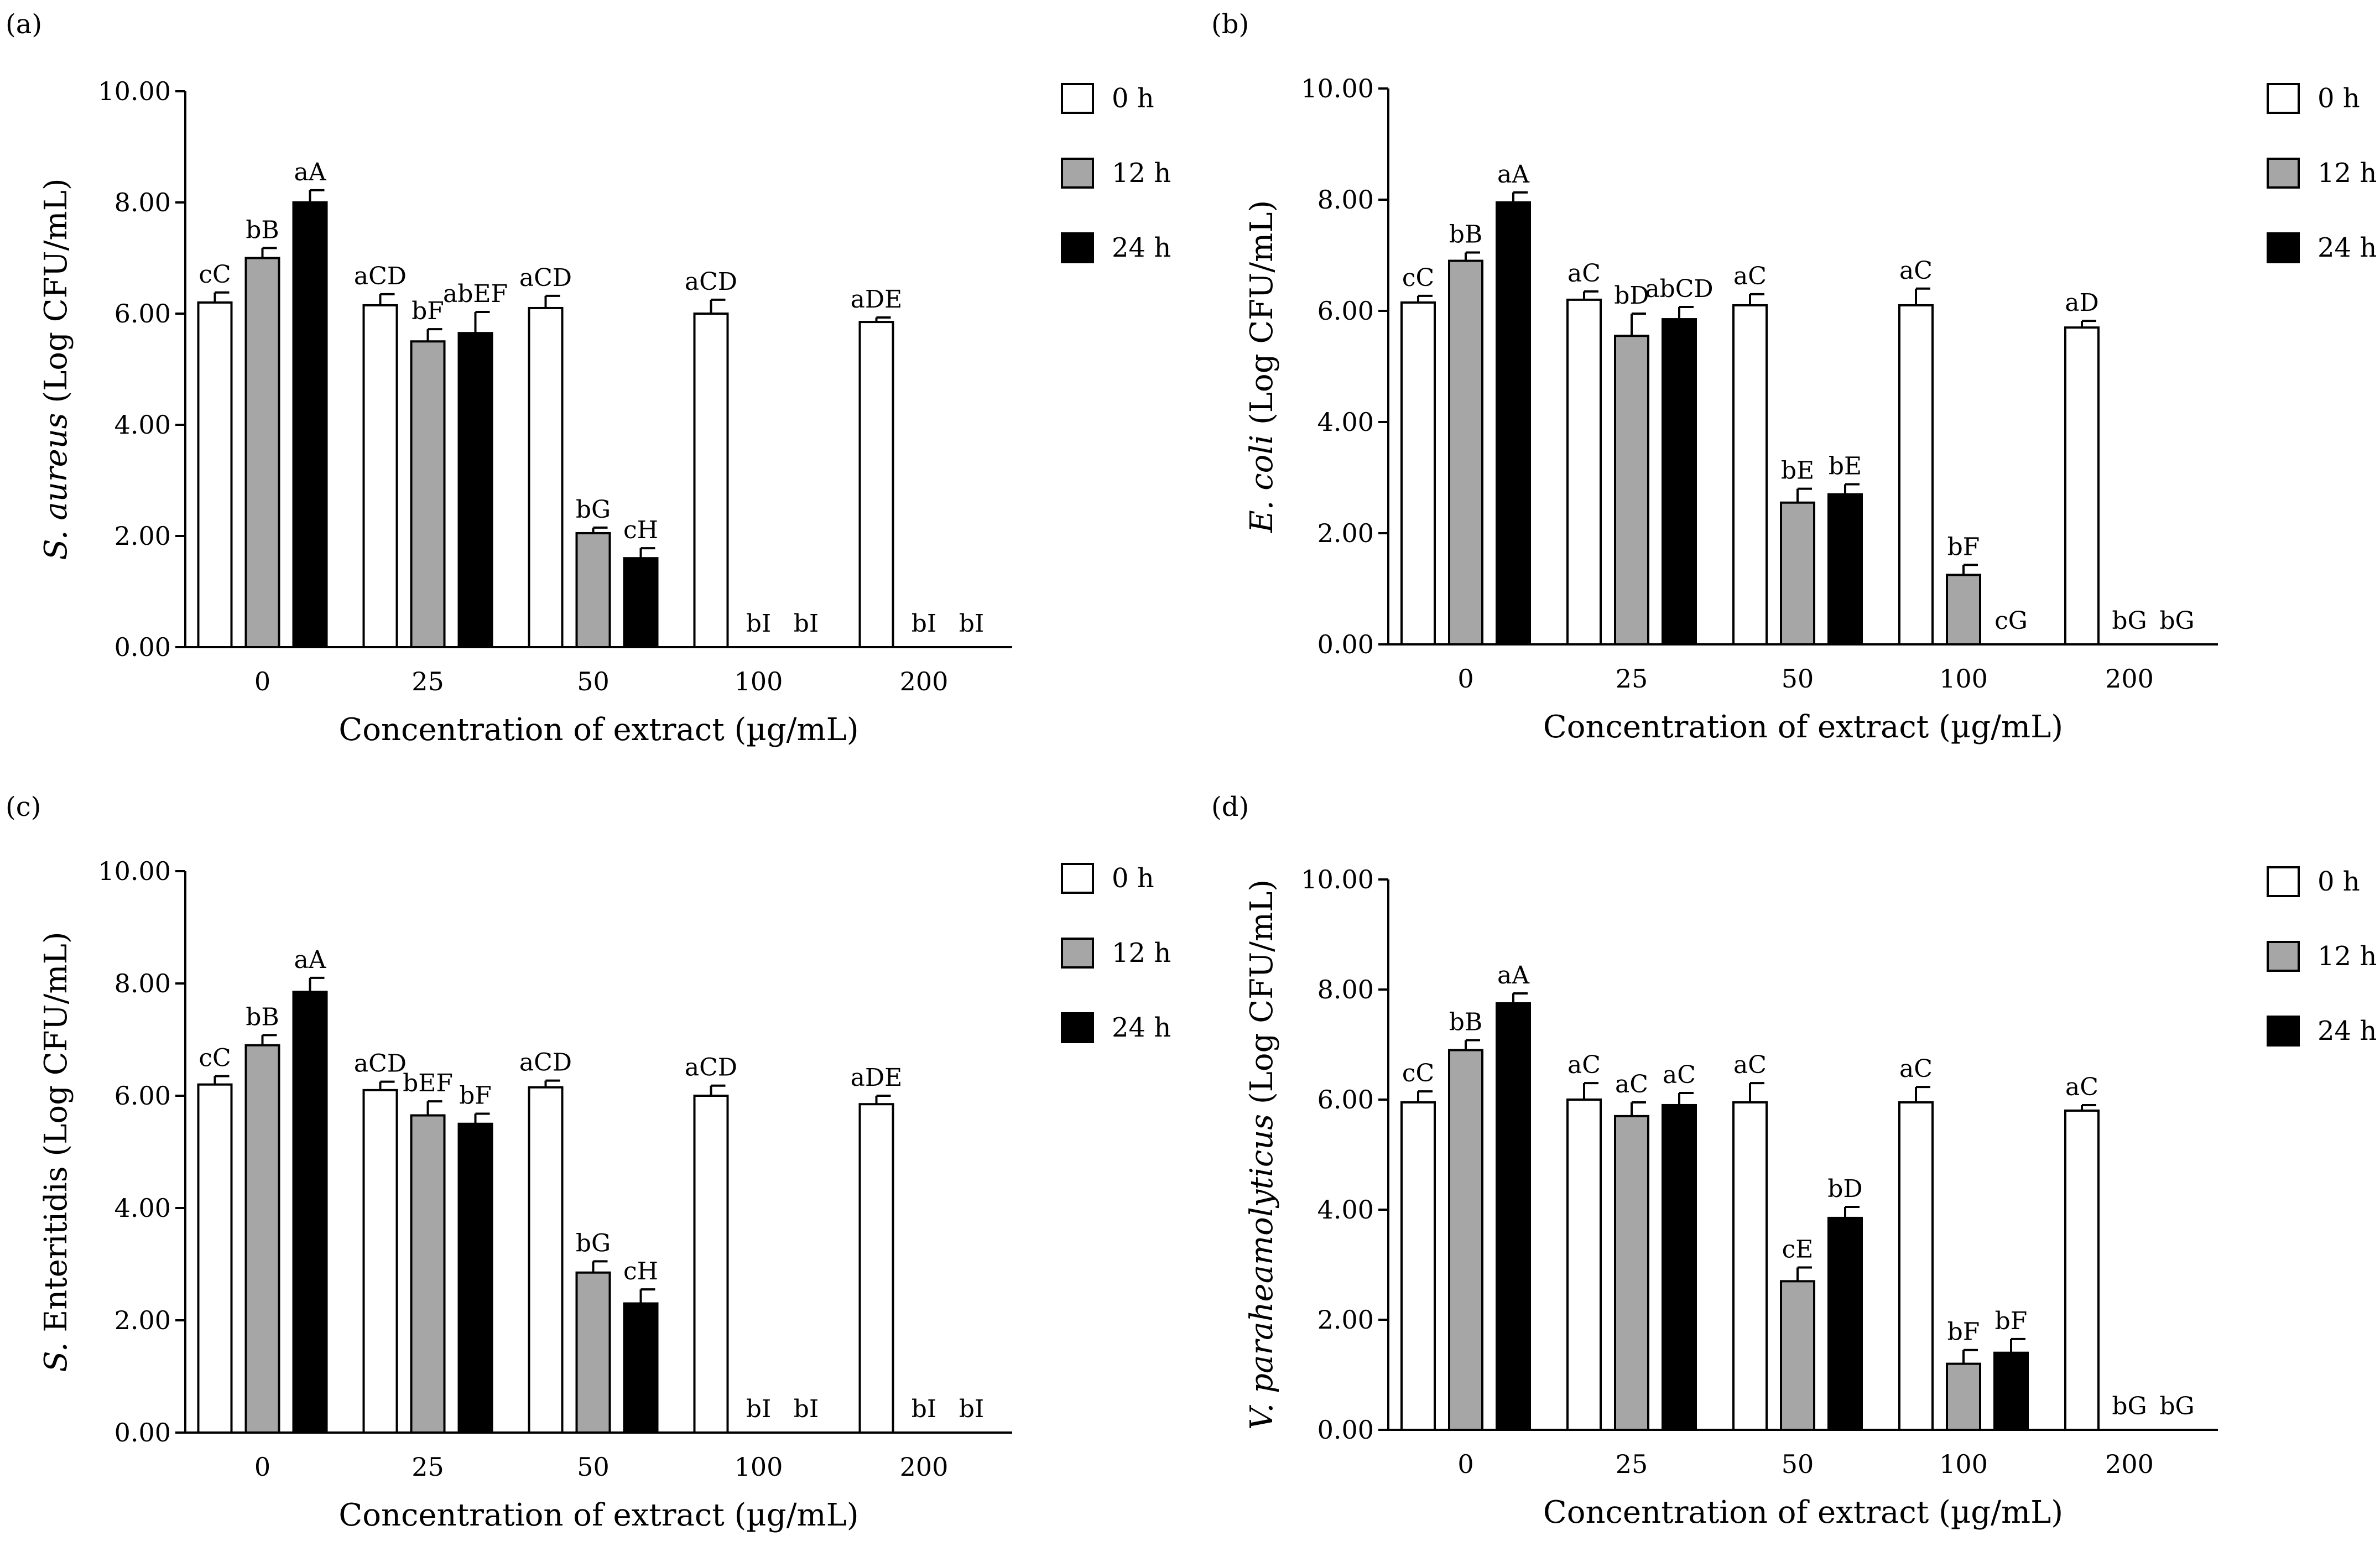 The image size is (2380, 1541). I want to click on y-axis-label-organism: V. paraheamolyticus, so click(1262, 1272).